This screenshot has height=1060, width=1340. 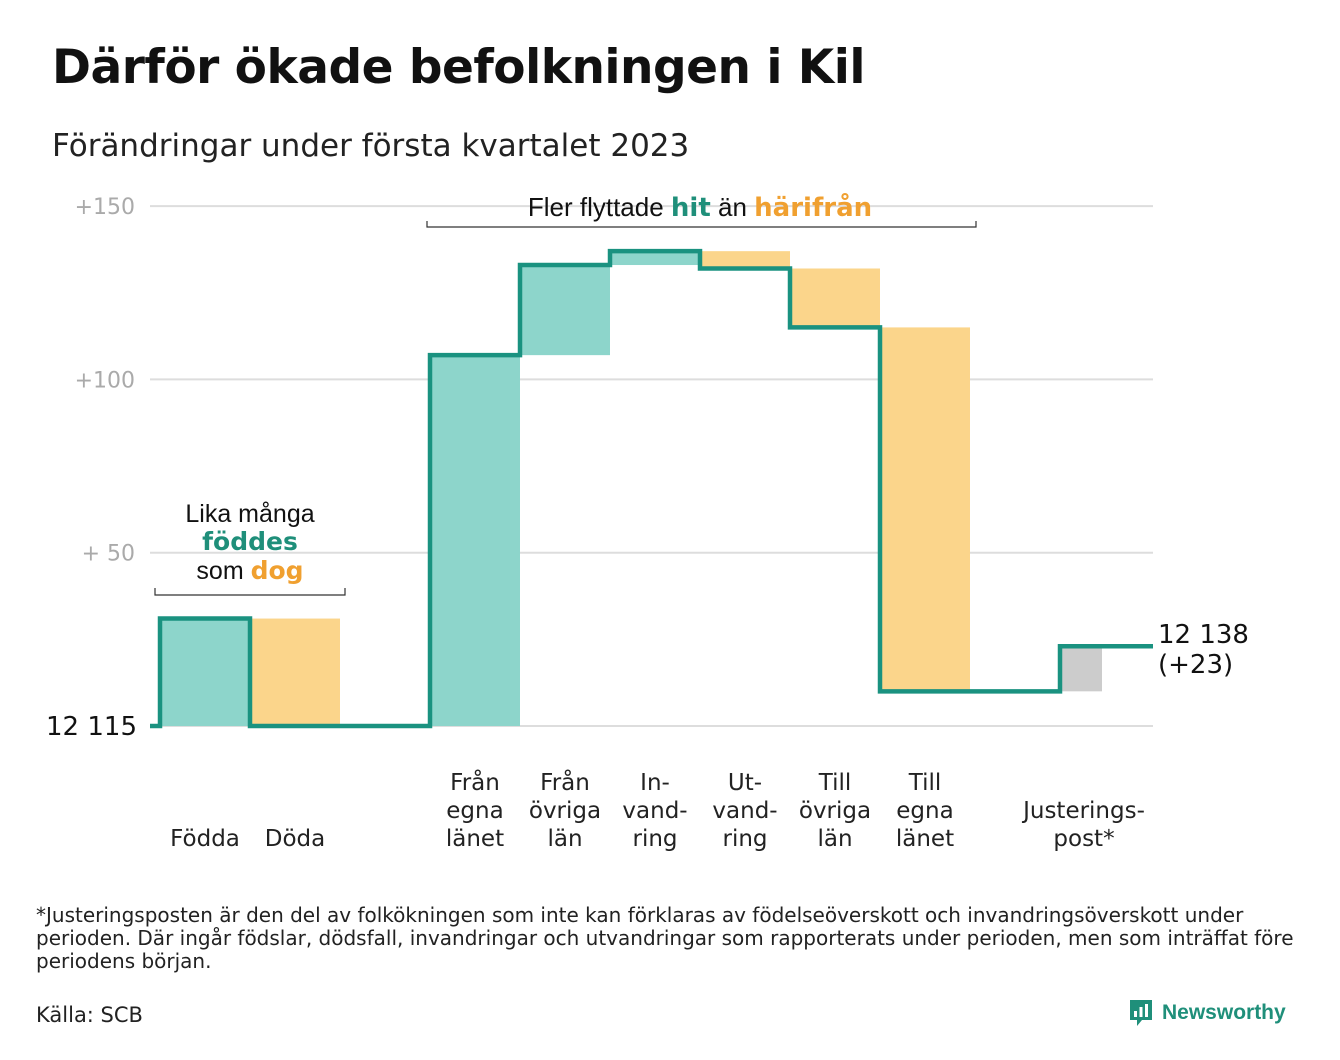 What do you see at coordinates (223, 571) in the screenshot?
I see `births-annotation-text: som` at bounding box center [223, 571].